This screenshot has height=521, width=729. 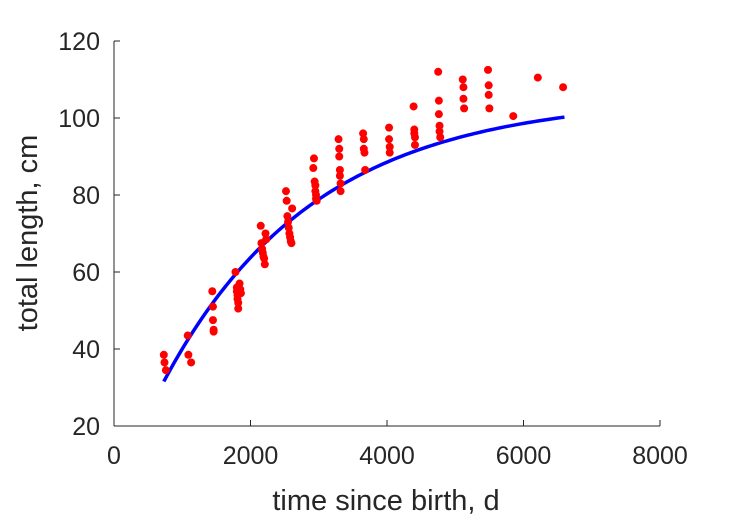 What do you see at coordinates (86, 350) in the screenshot?
I see `y-tick-label: 40` at bounding box center [86, 350].